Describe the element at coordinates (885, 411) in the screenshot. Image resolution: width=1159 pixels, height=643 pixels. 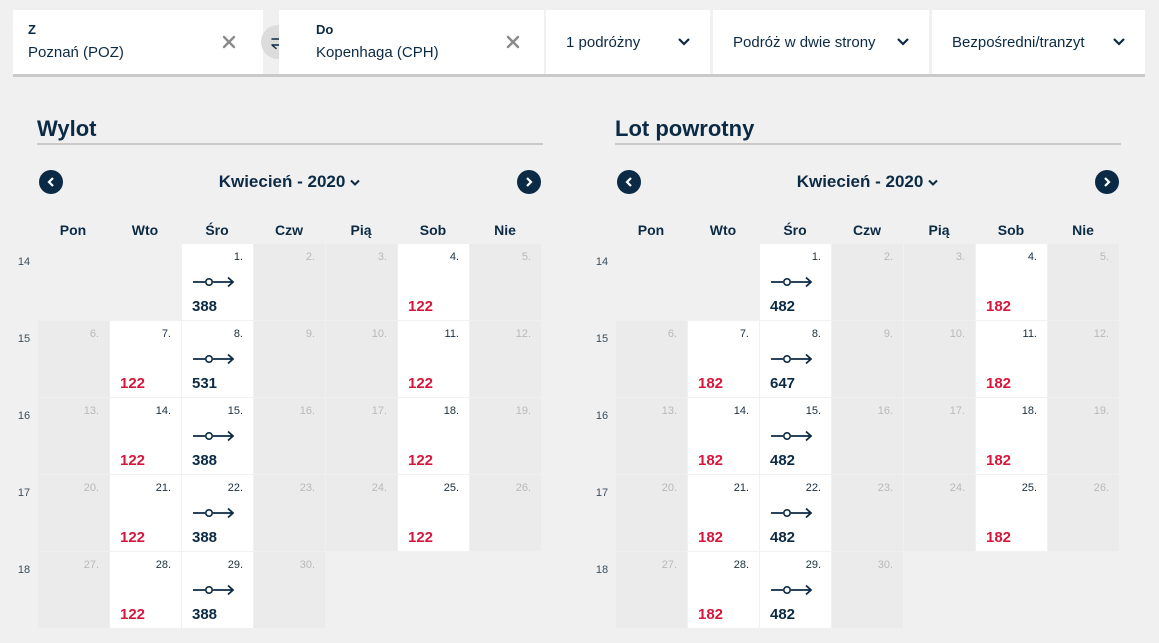
I see `day-number: 16.` at that location.